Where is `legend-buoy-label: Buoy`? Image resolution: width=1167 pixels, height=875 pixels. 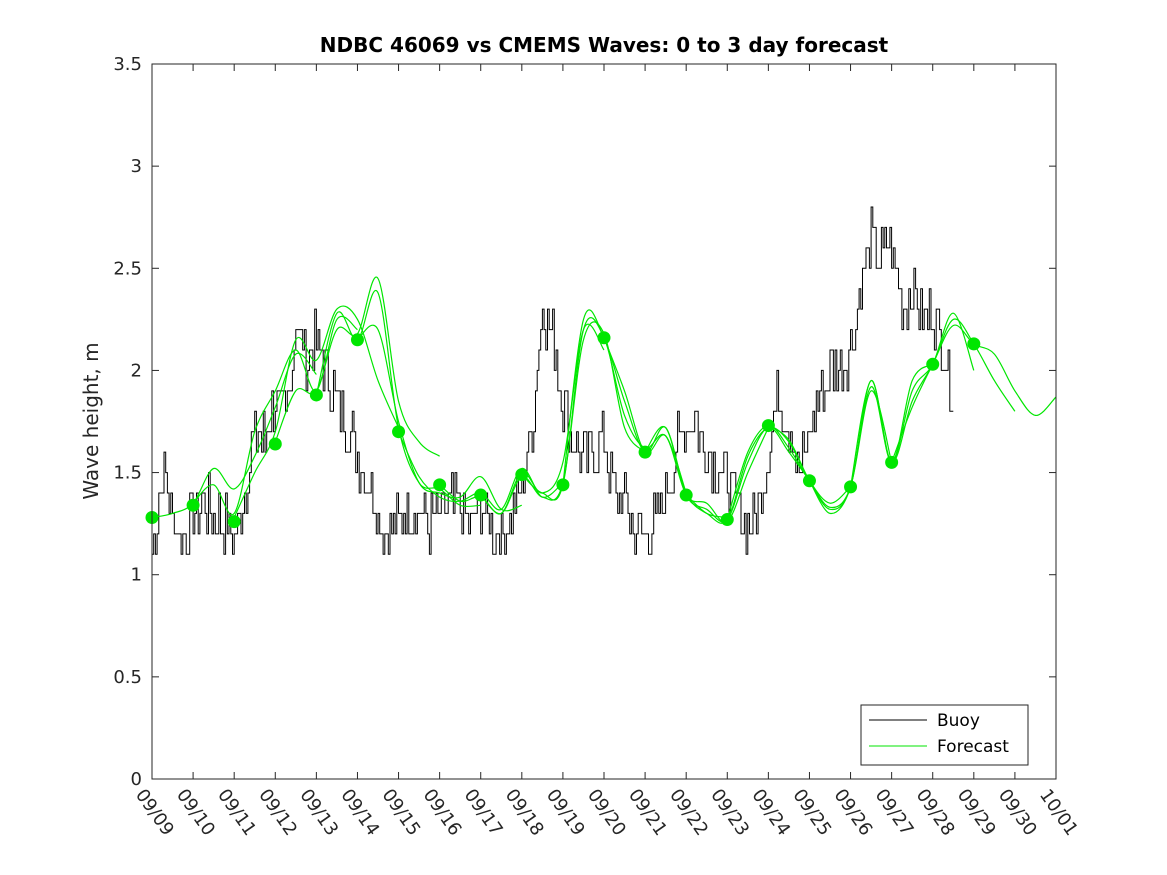 legend-buoy-label: Buoy is located at coordinates (958, 721).